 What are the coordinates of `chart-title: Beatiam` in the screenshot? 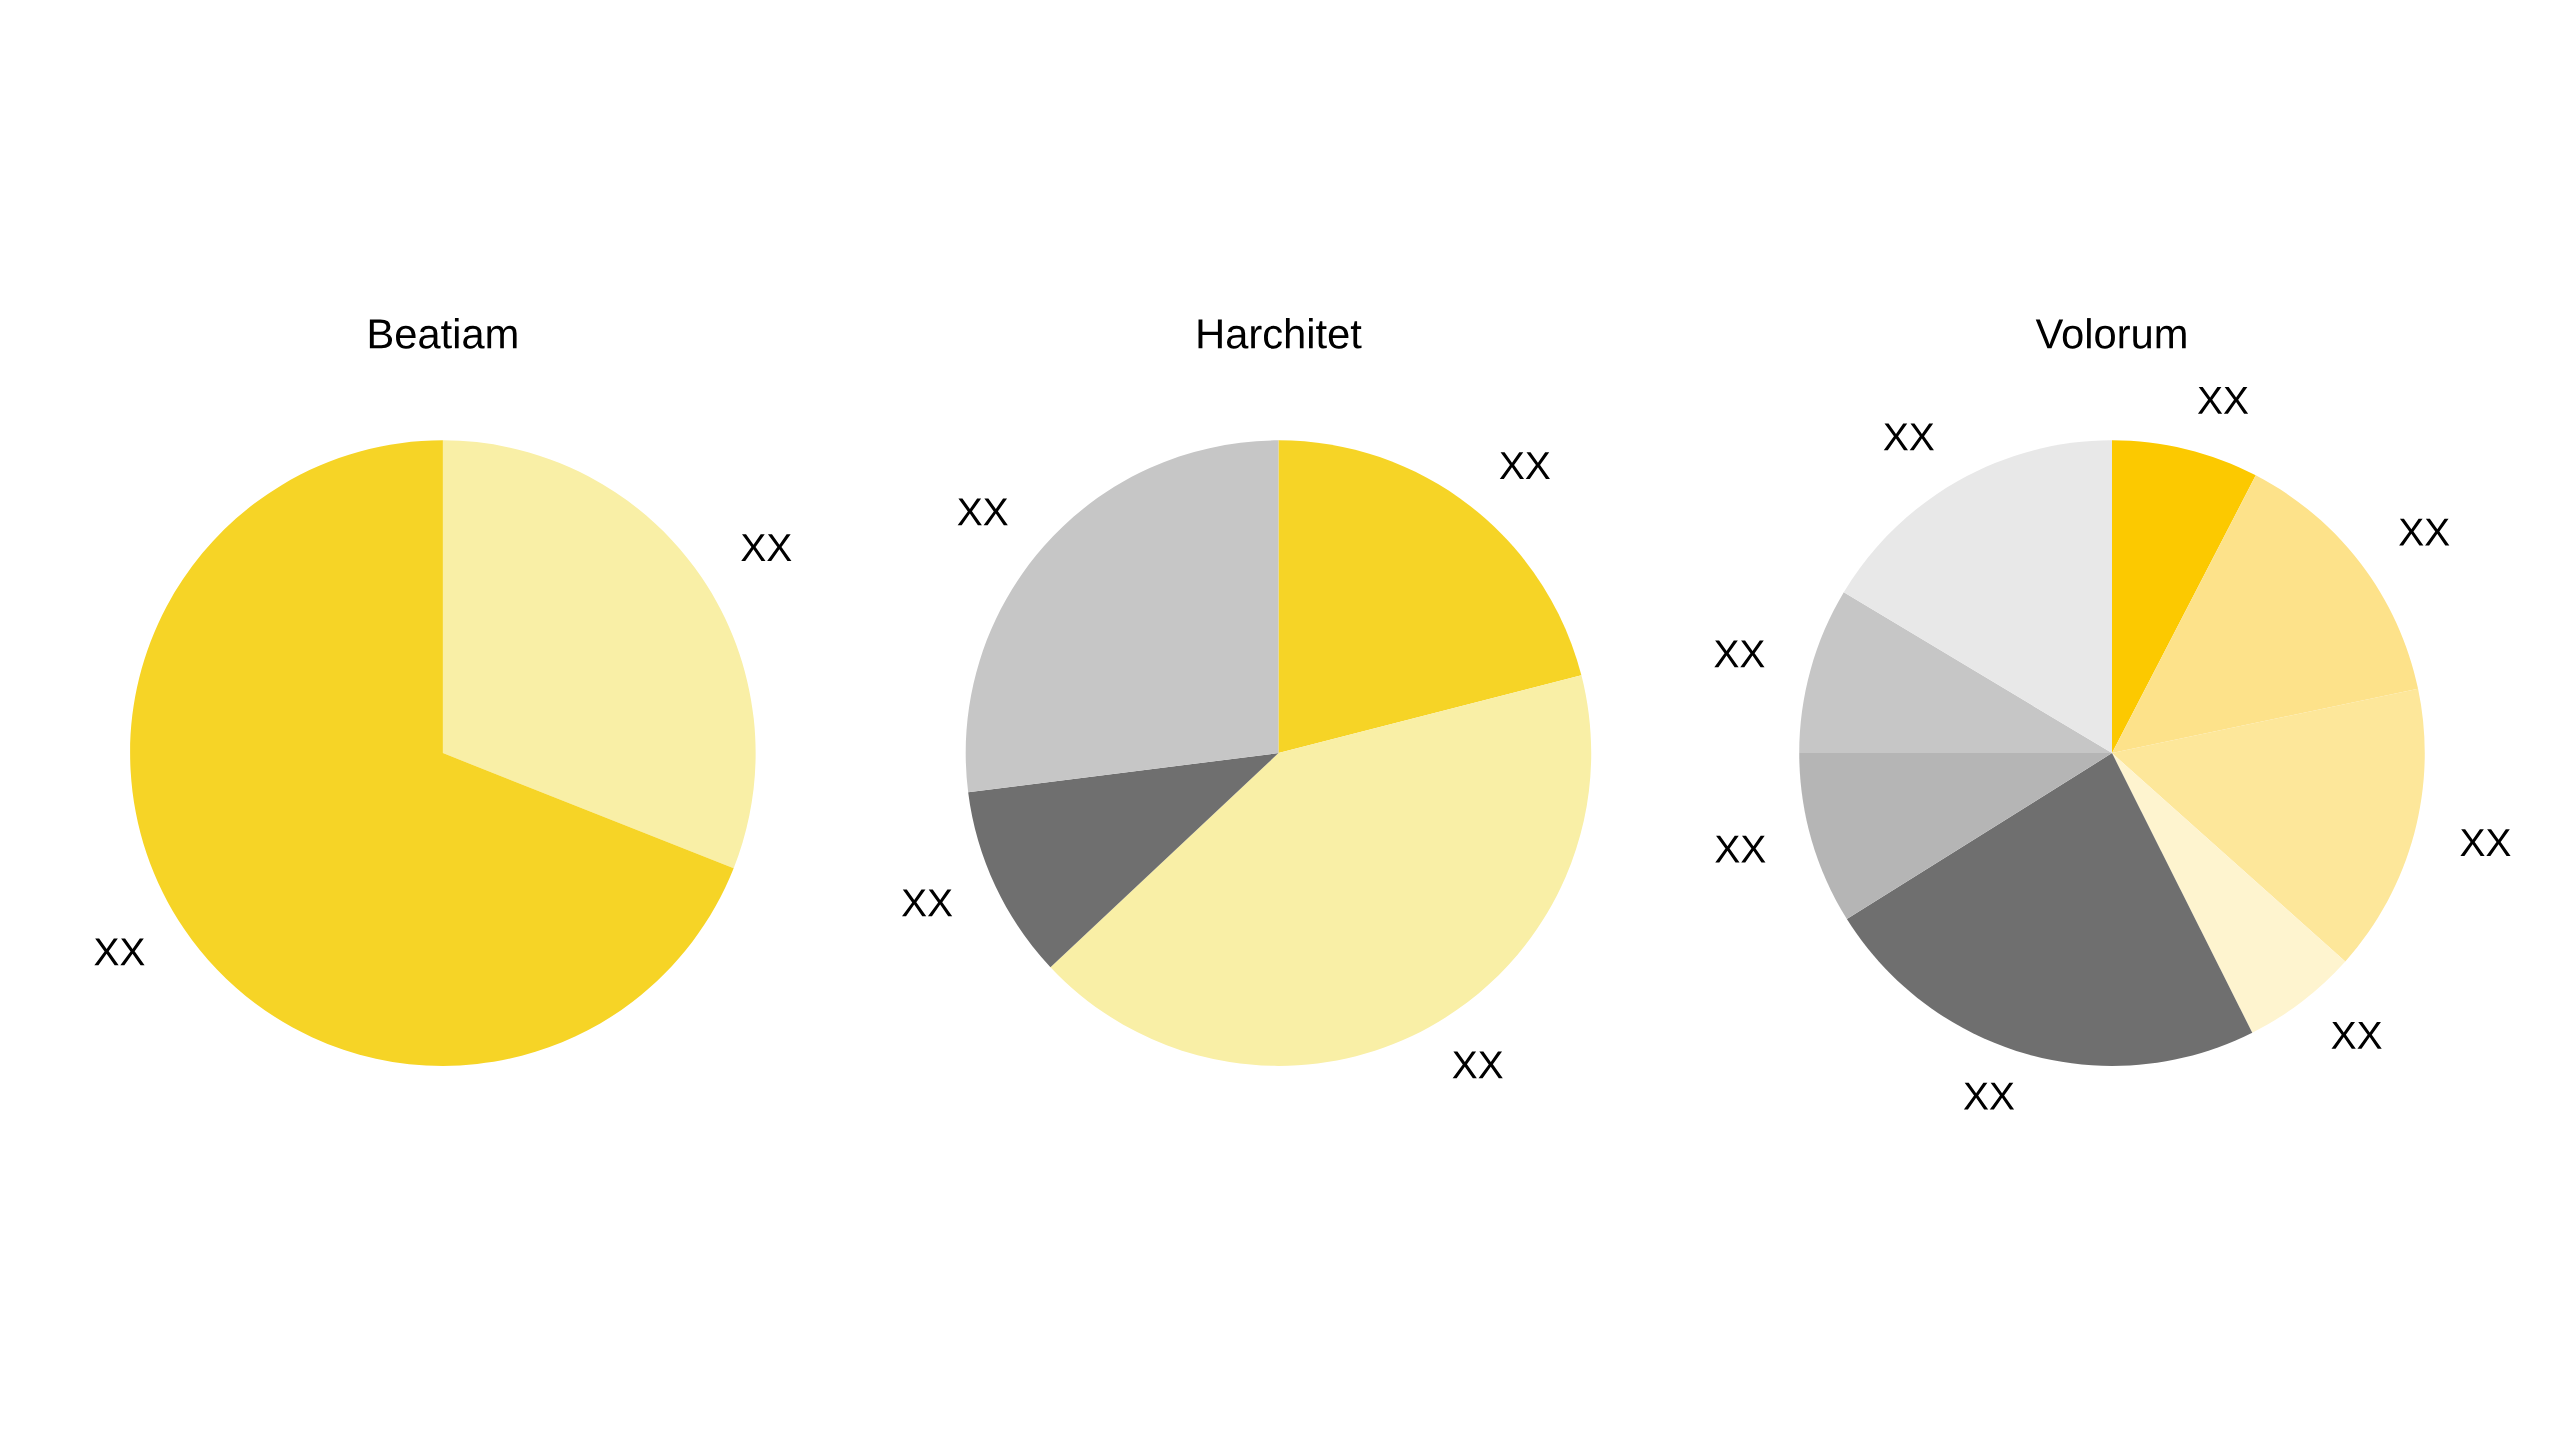 It's located at (443, 333).